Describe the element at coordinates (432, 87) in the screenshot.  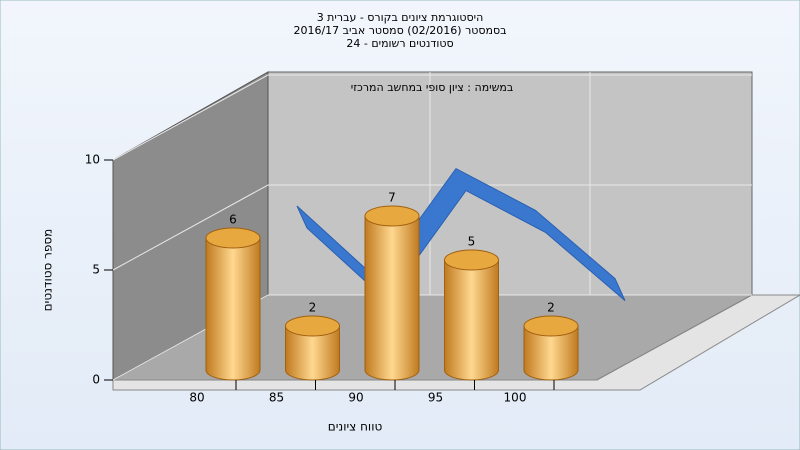
I see `annotation: במשימה : ציון סופי במחשב המרכזי` at that location.